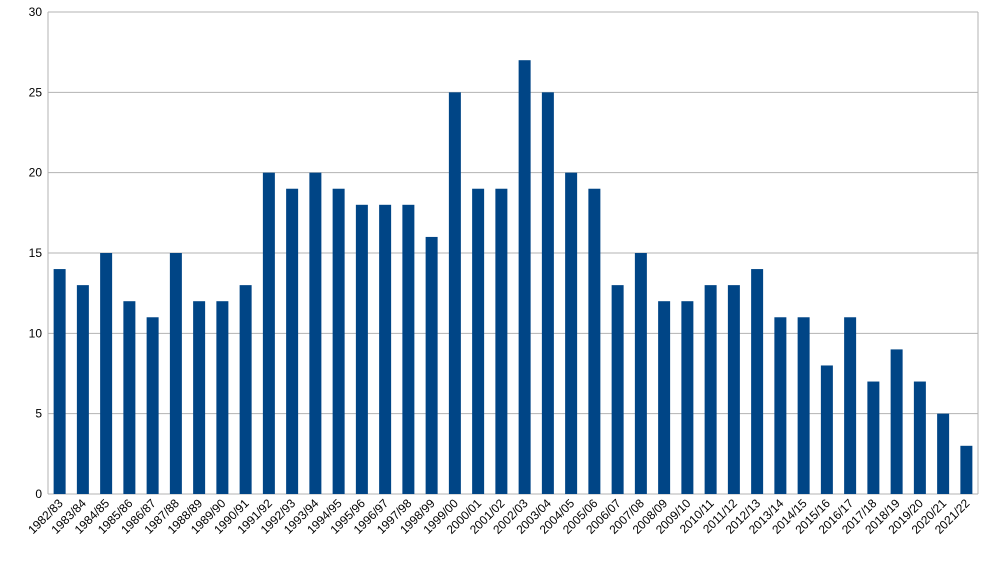 This screenshot has width=997, height=569. What do you see at coordinates (36, 333) in the screenshot?
I see `y-tick-label: 10` at bounding box center [36, 333].